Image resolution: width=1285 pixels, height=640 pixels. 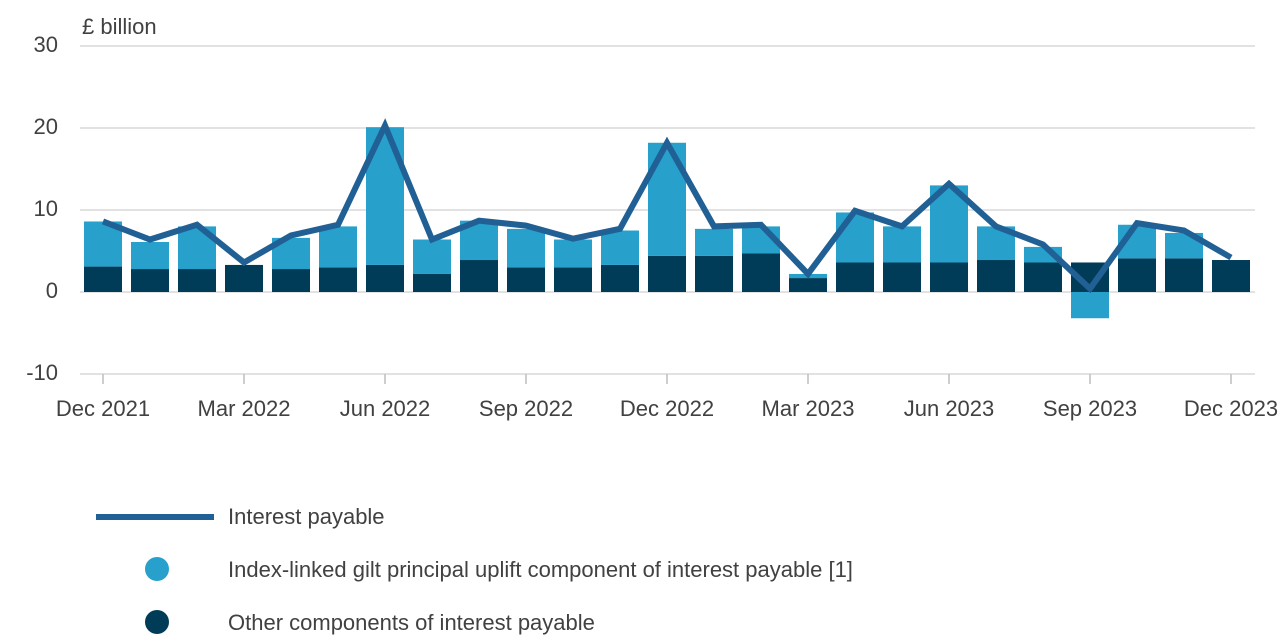 I want to click on legend-label: Other components of interest payable, so click(x=411, y=622).